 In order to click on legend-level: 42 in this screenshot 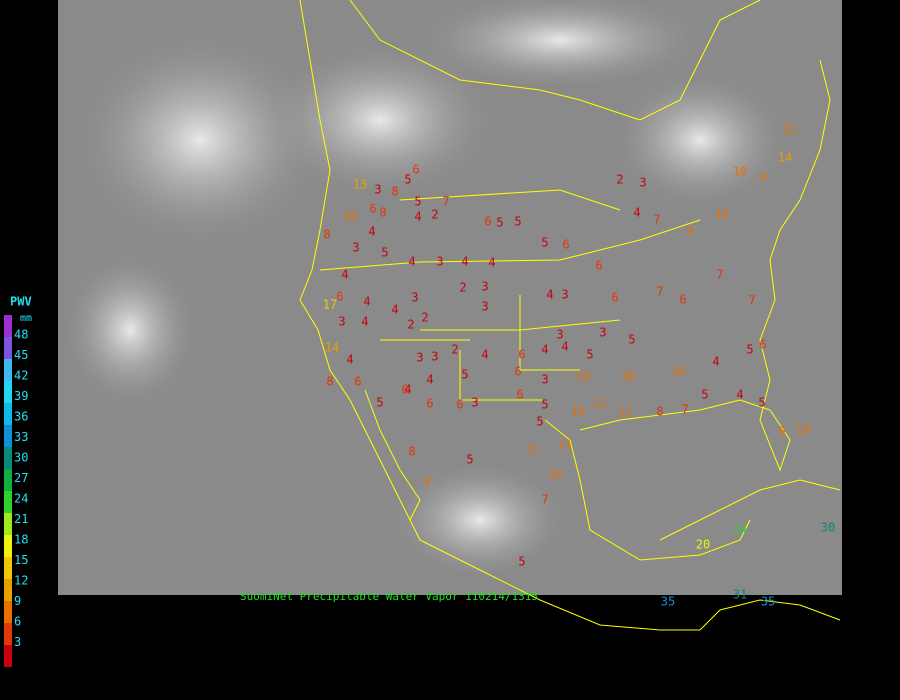, I will do `click(21, 376)`.